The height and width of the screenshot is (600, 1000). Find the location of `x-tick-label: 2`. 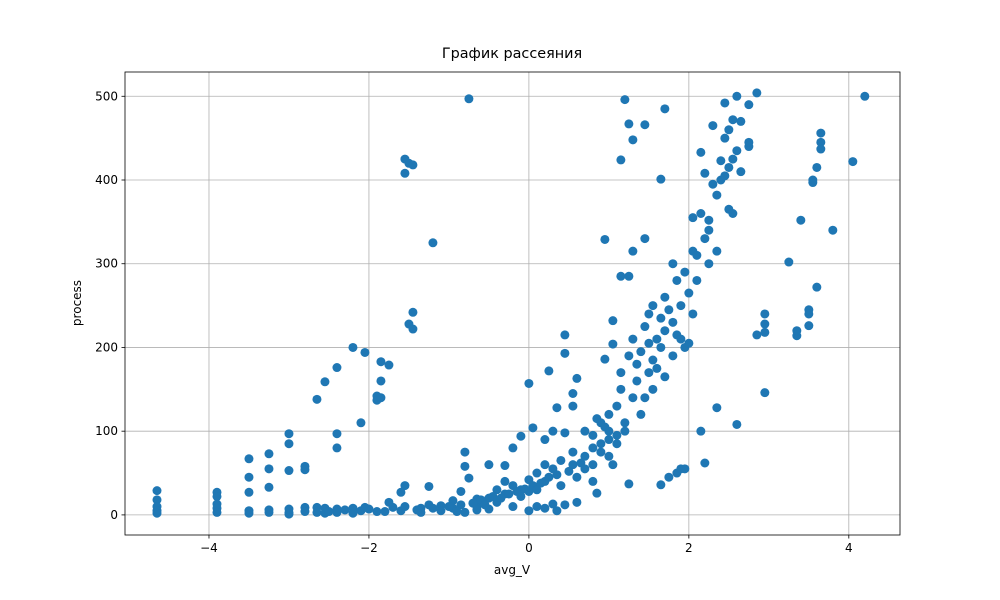

x-tick-label: 2 is located at coordinates (689, 548).